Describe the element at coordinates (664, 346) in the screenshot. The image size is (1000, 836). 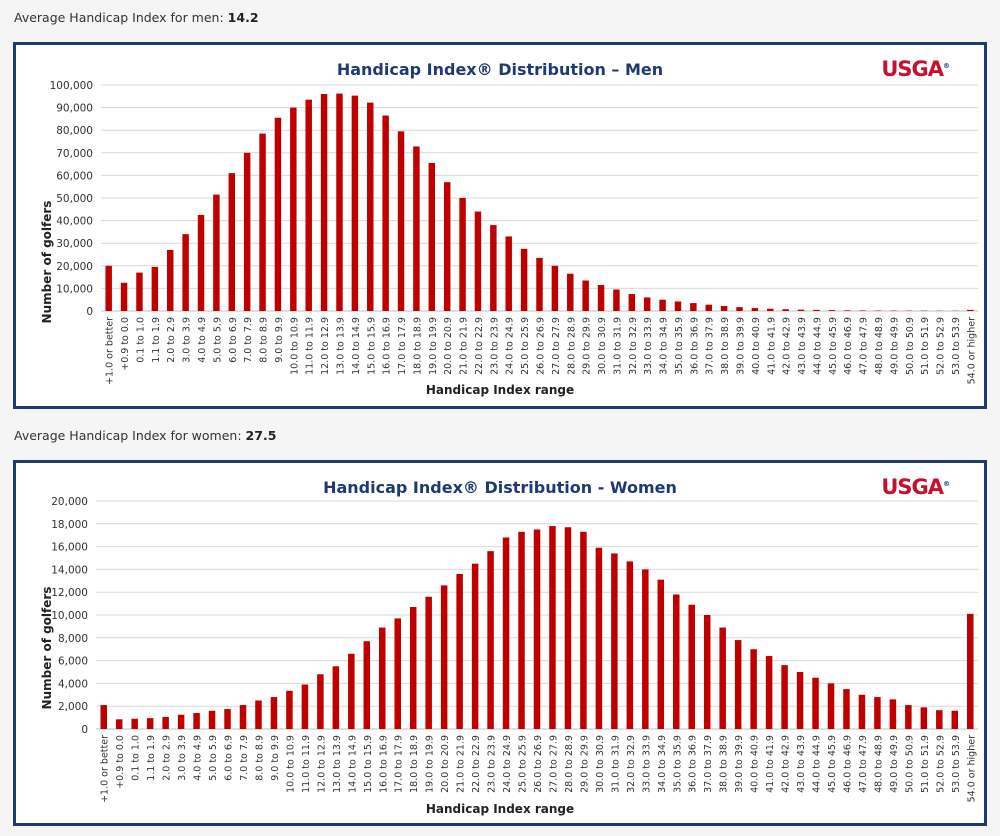
I see `men-x-tick-label: 34.0 to 34.9` at that location.